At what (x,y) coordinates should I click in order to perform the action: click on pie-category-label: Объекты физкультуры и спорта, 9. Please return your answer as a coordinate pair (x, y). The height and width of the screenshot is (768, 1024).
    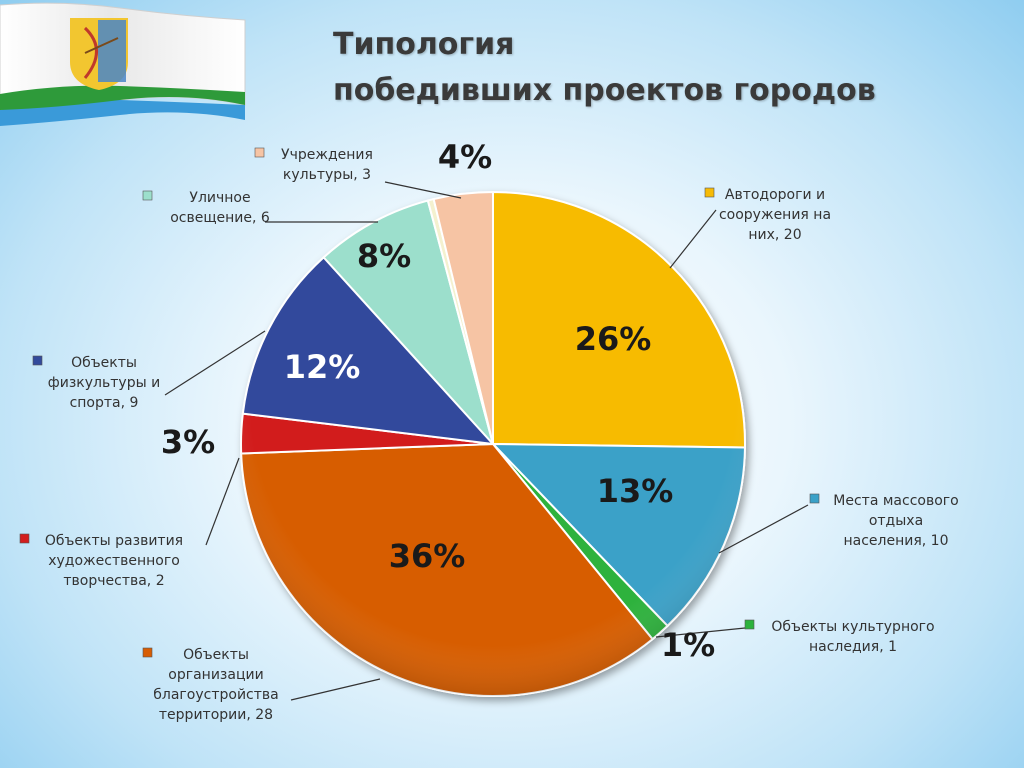
    Looking at the image, I should click on (104, 383).